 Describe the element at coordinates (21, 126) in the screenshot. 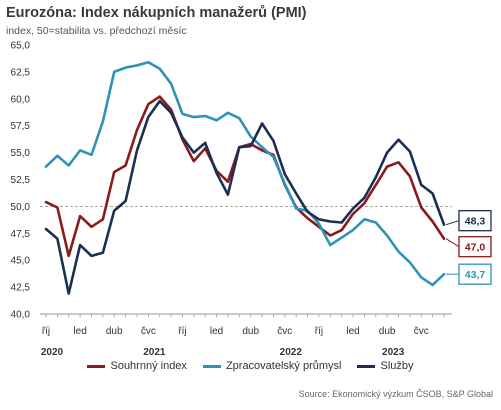

I see `y-tick-label: 57,5` at that location.